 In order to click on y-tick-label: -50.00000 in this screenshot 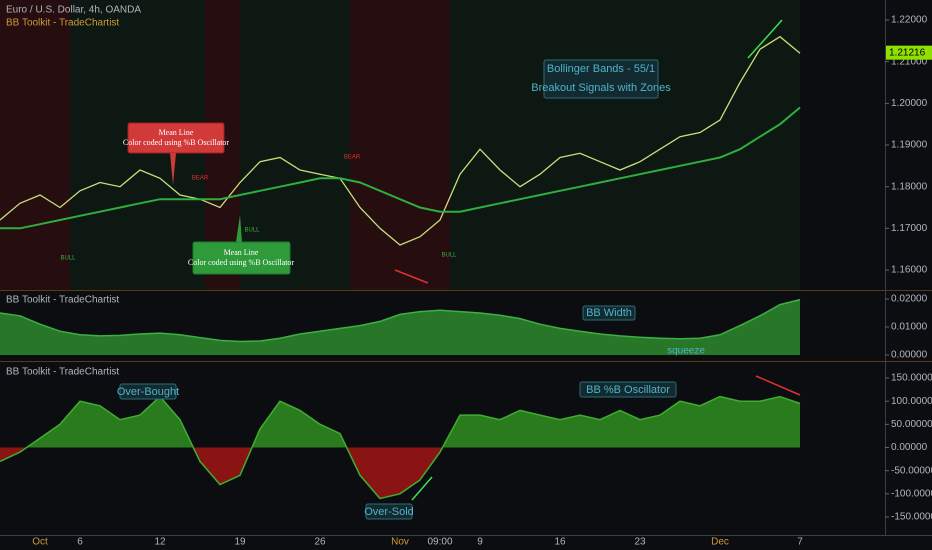, I will do `click(911, 470)`.